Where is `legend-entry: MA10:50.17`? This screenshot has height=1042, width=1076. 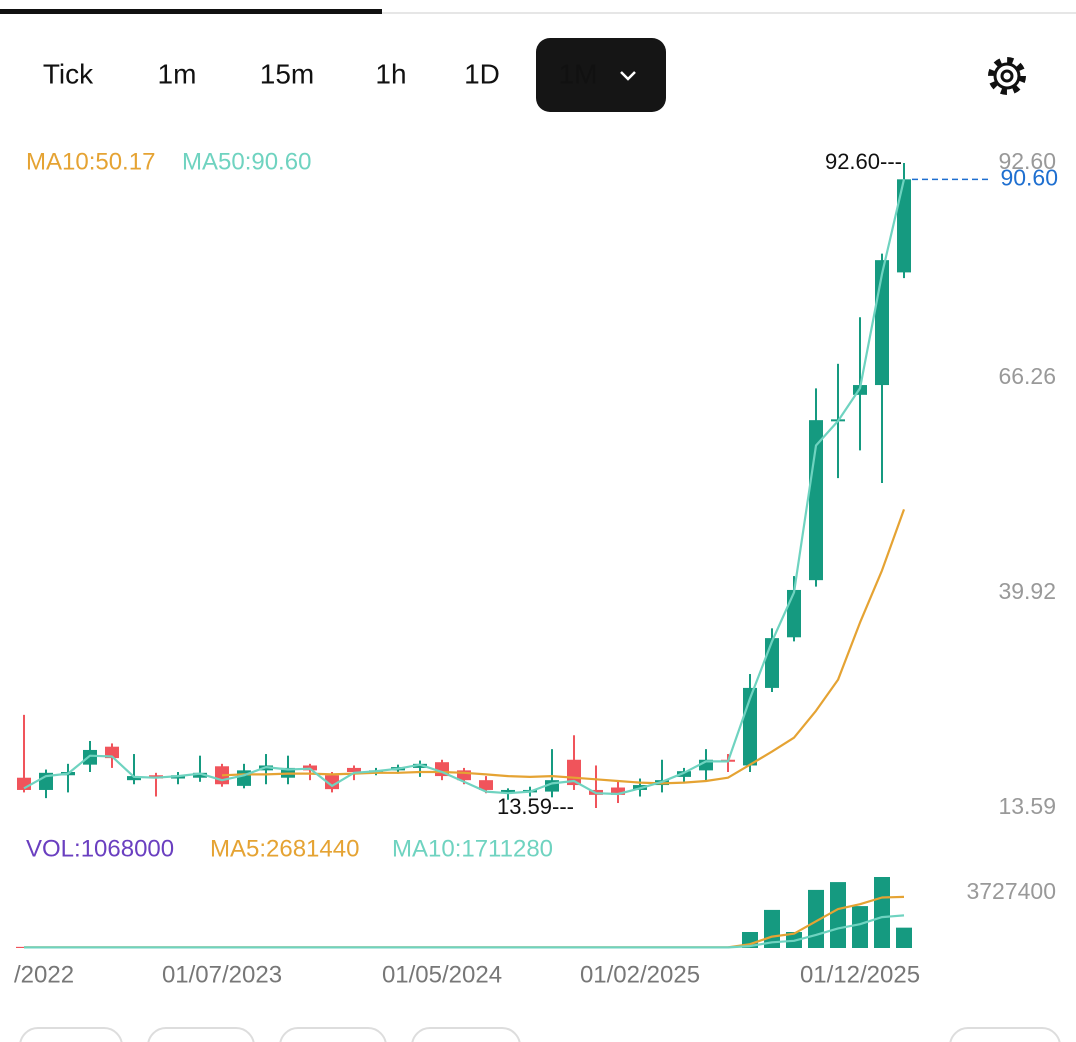 legend-entry: MA10:50.17 is located at coordinates (90, 161).